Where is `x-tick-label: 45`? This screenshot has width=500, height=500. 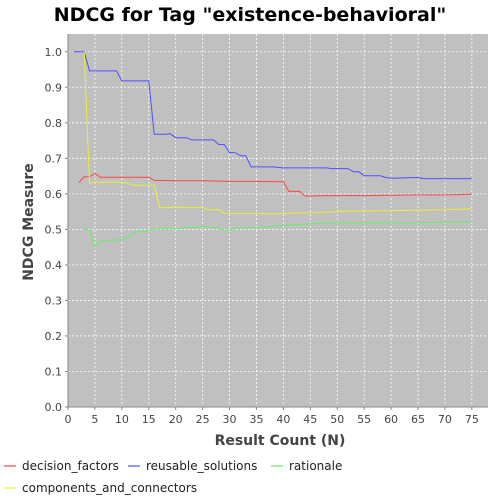 x-tick-label: 45 is located at coordinates (310, 419).